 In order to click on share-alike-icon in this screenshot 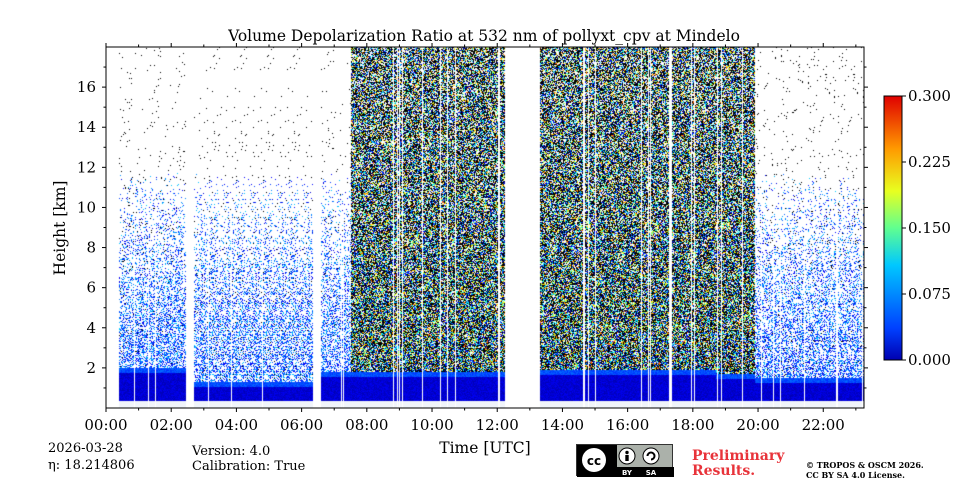, I will do `click(651, 456)`.